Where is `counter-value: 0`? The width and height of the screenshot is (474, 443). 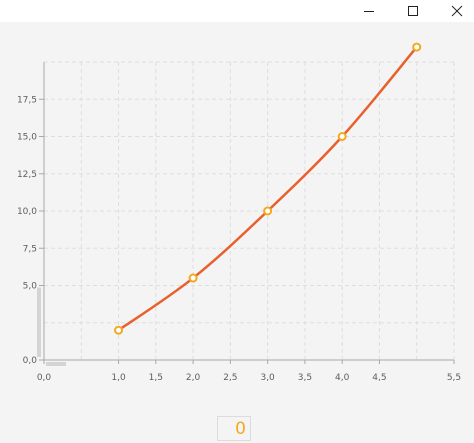 counter-value: 0 is located at coordinates (240, 428).